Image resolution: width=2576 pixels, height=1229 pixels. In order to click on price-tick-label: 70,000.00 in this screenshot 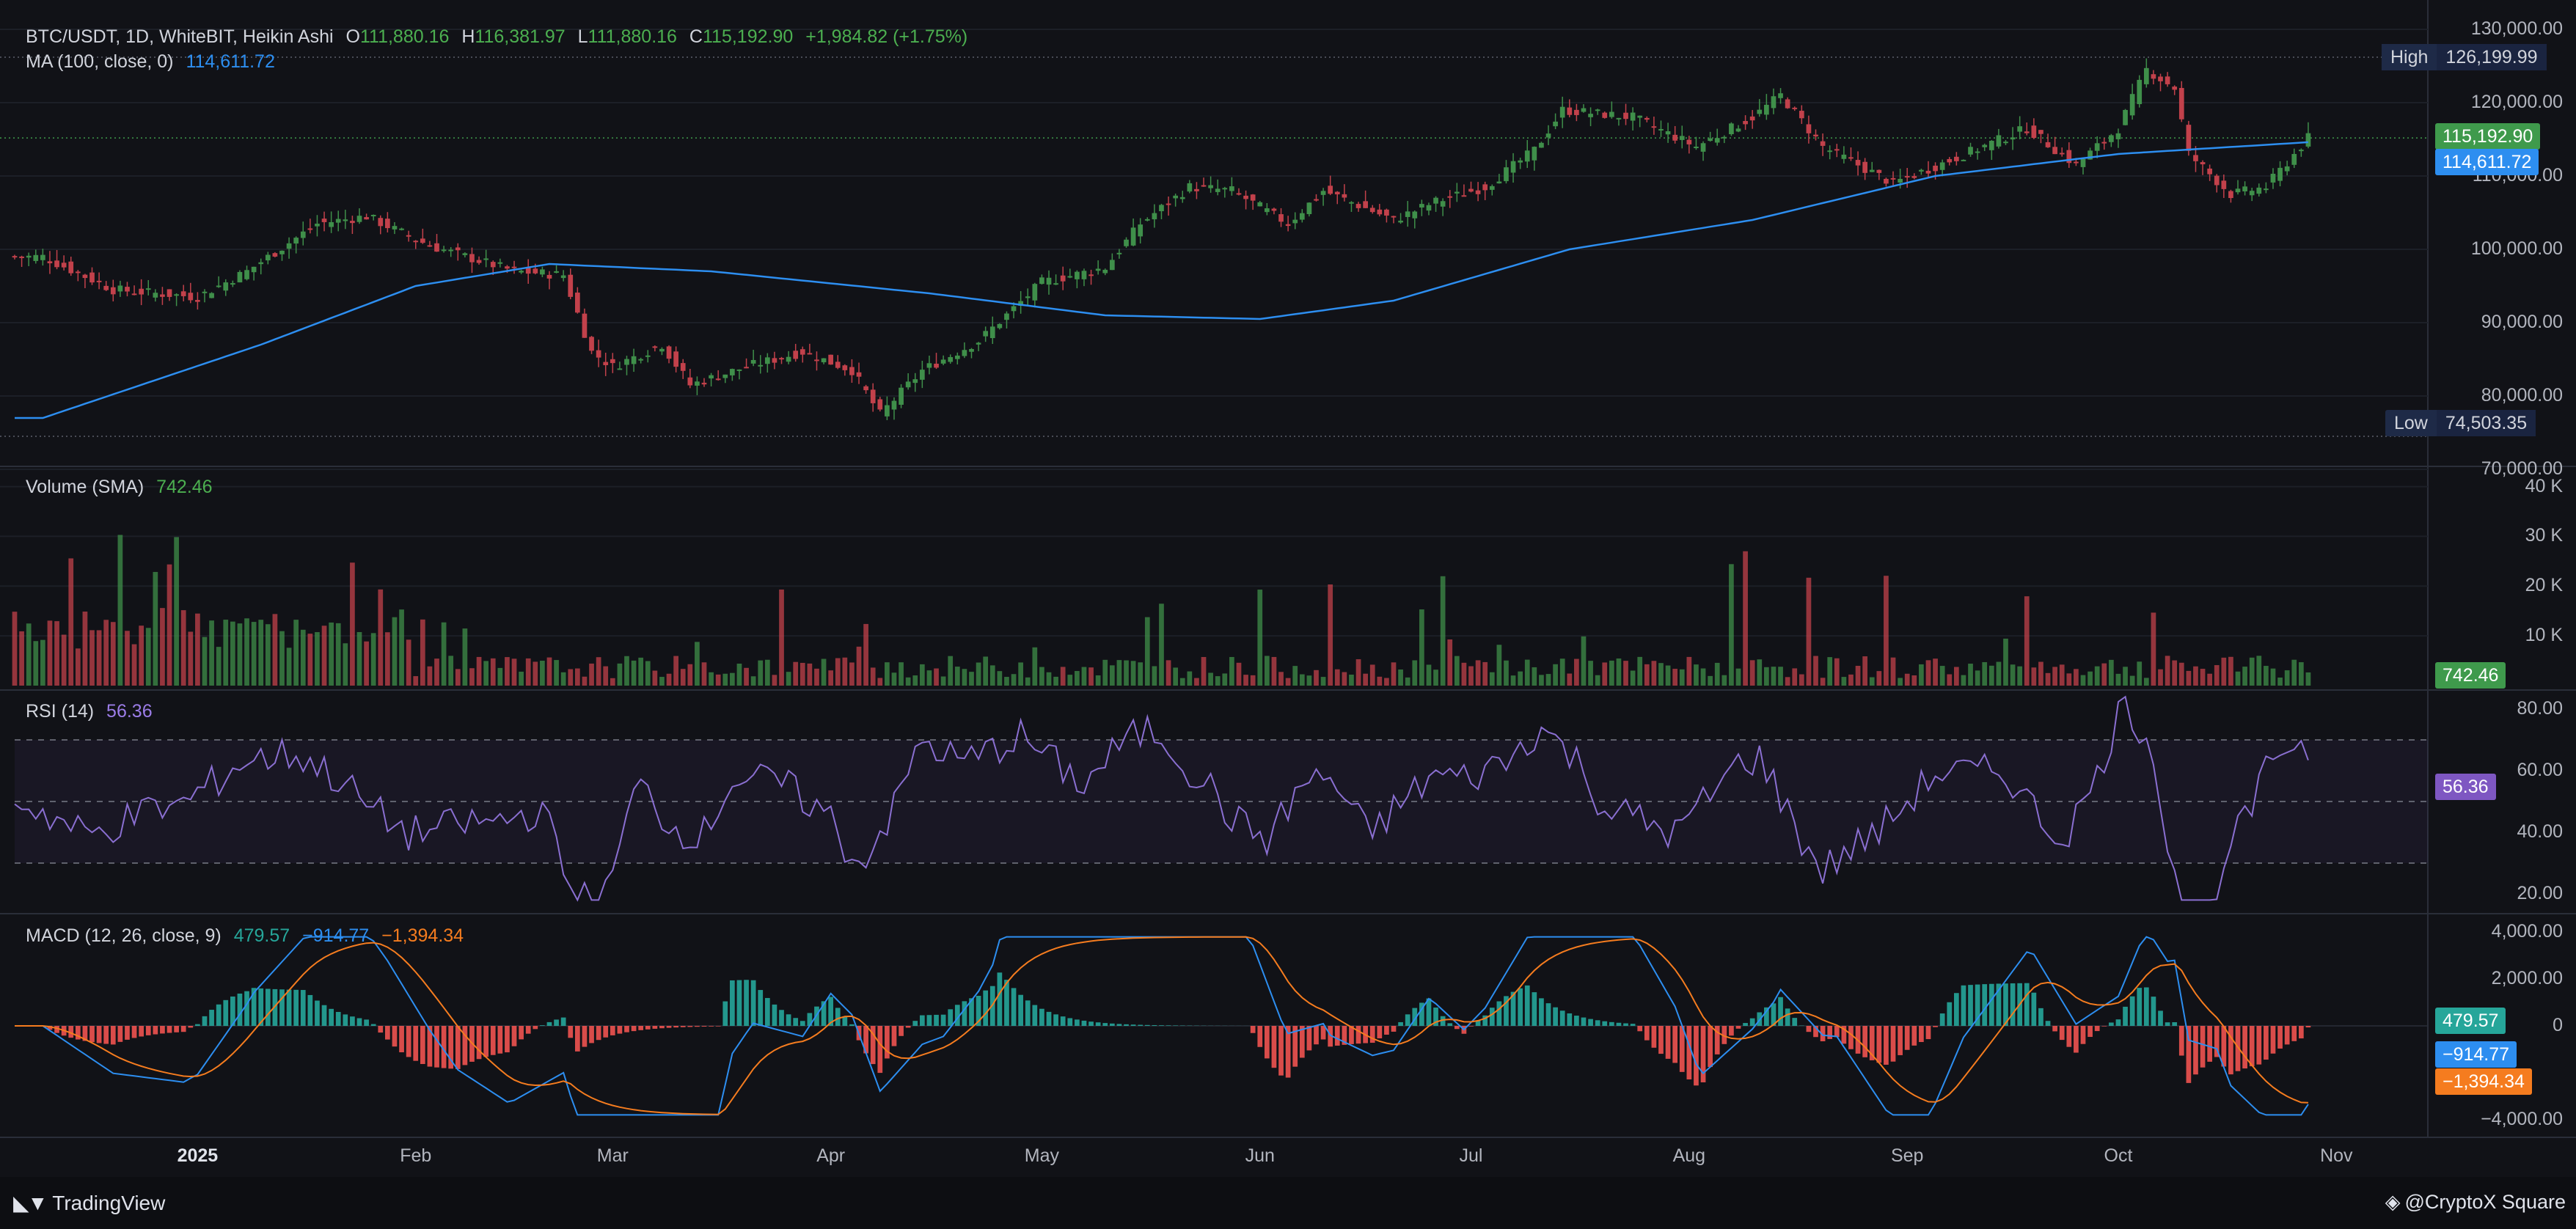, I will do `click(2522, 469)`.